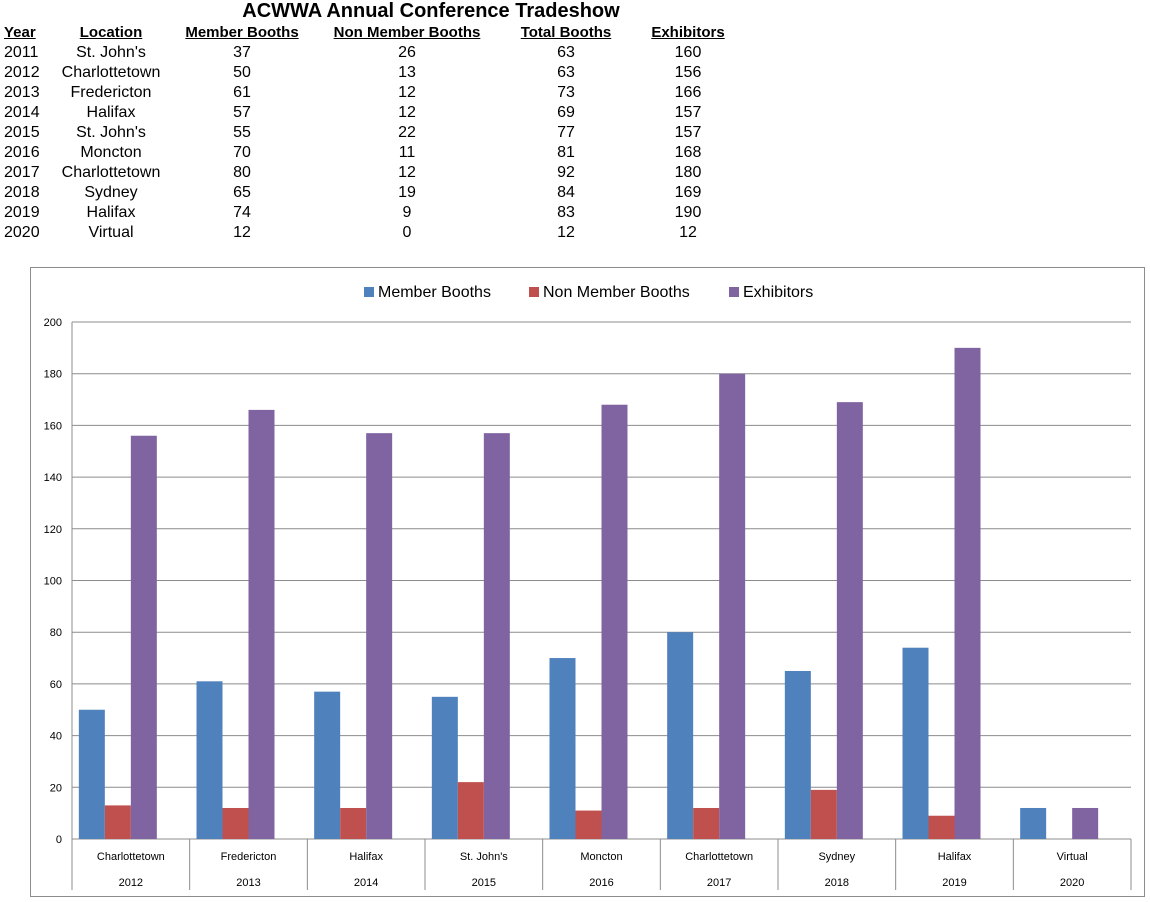 The width and height of the screenshot is (1150, 902). I want to click on header-location: Location, so click(111, 32).